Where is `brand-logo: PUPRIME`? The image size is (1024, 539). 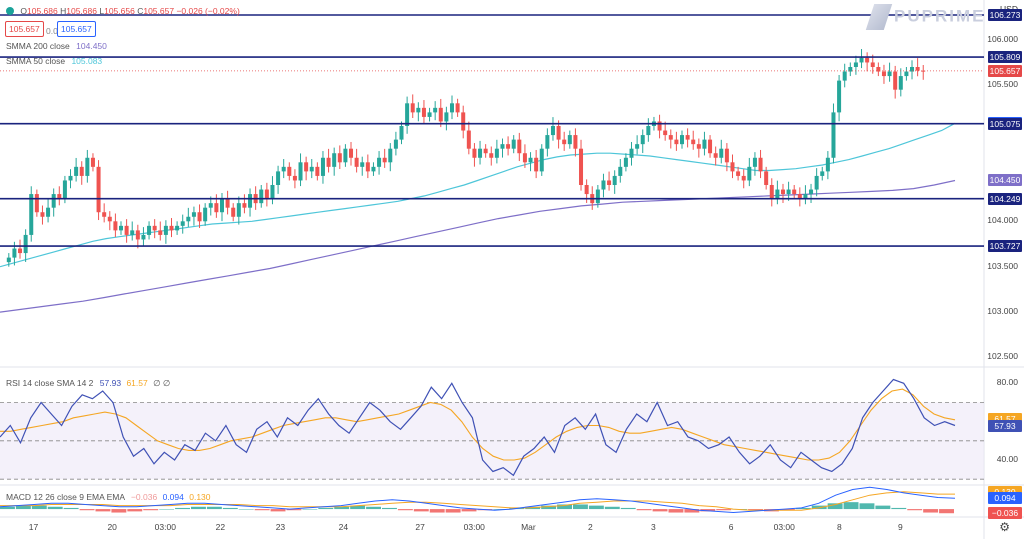
brand-logo: PUPRIME is located at coordinates (925, 17).